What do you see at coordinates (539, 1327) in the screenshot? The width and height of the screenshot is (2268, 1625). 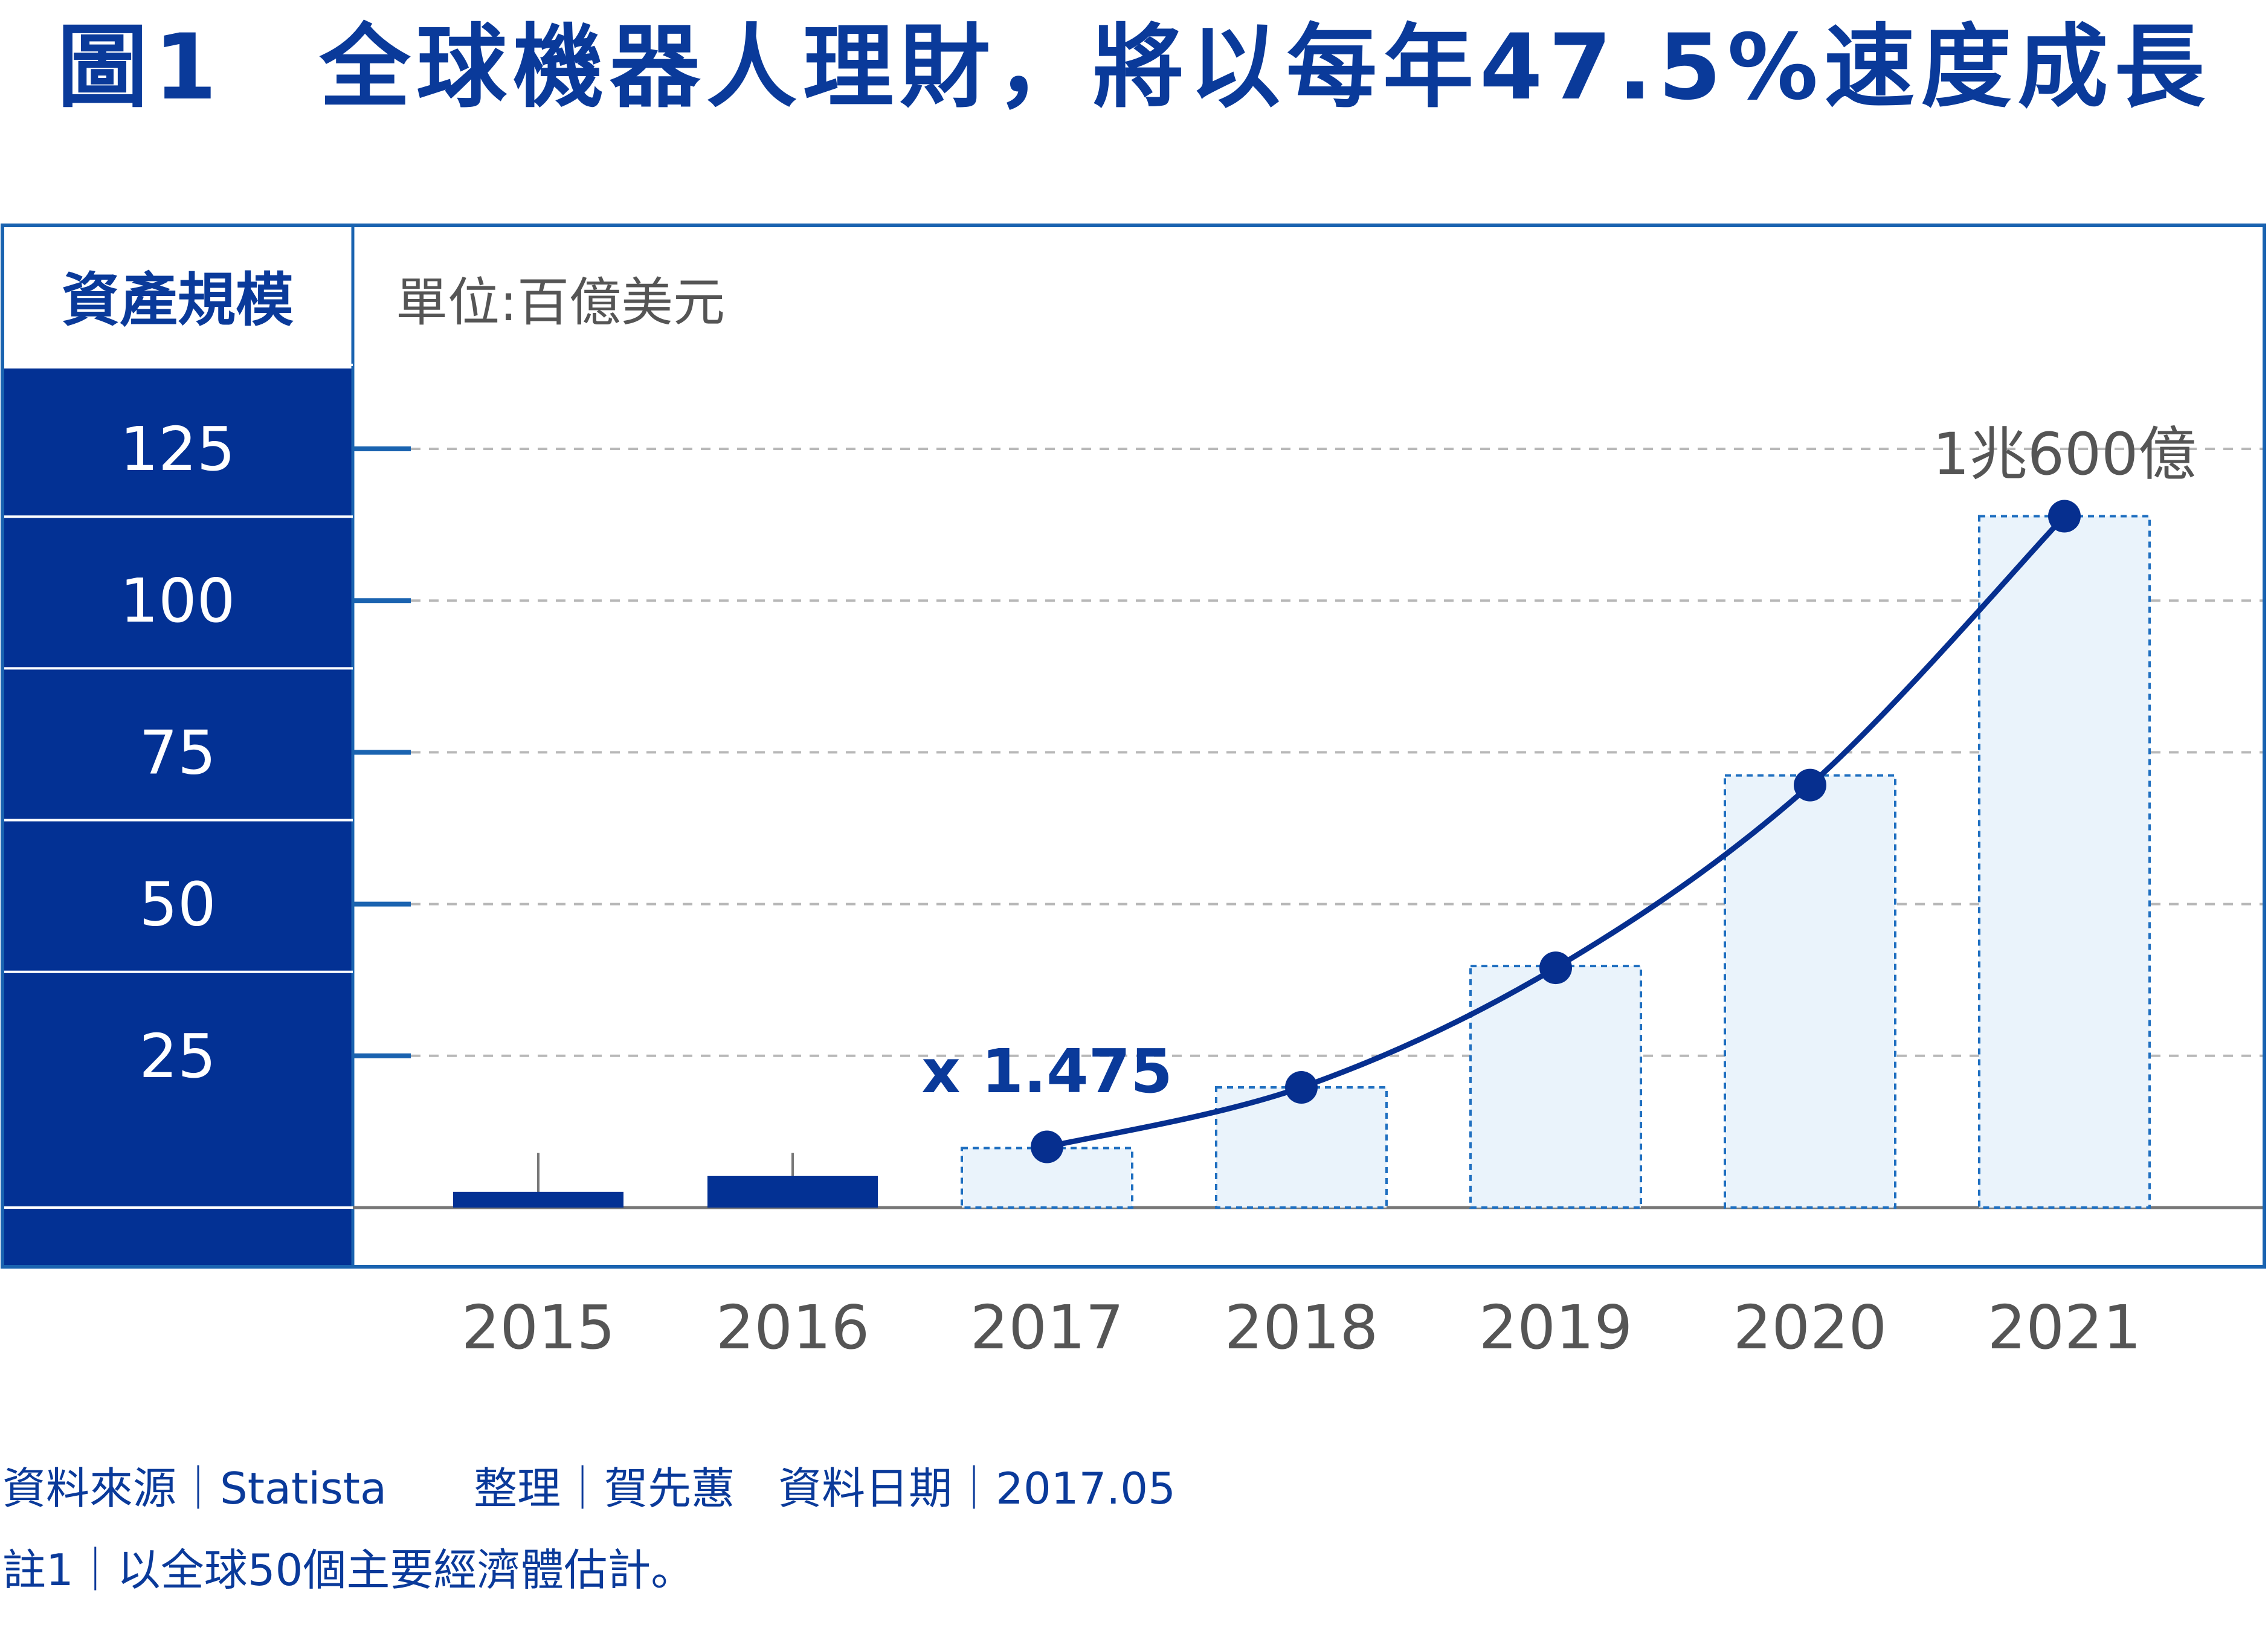 I see `x-tick-label: 2015` at bounding box center [539, 1327].